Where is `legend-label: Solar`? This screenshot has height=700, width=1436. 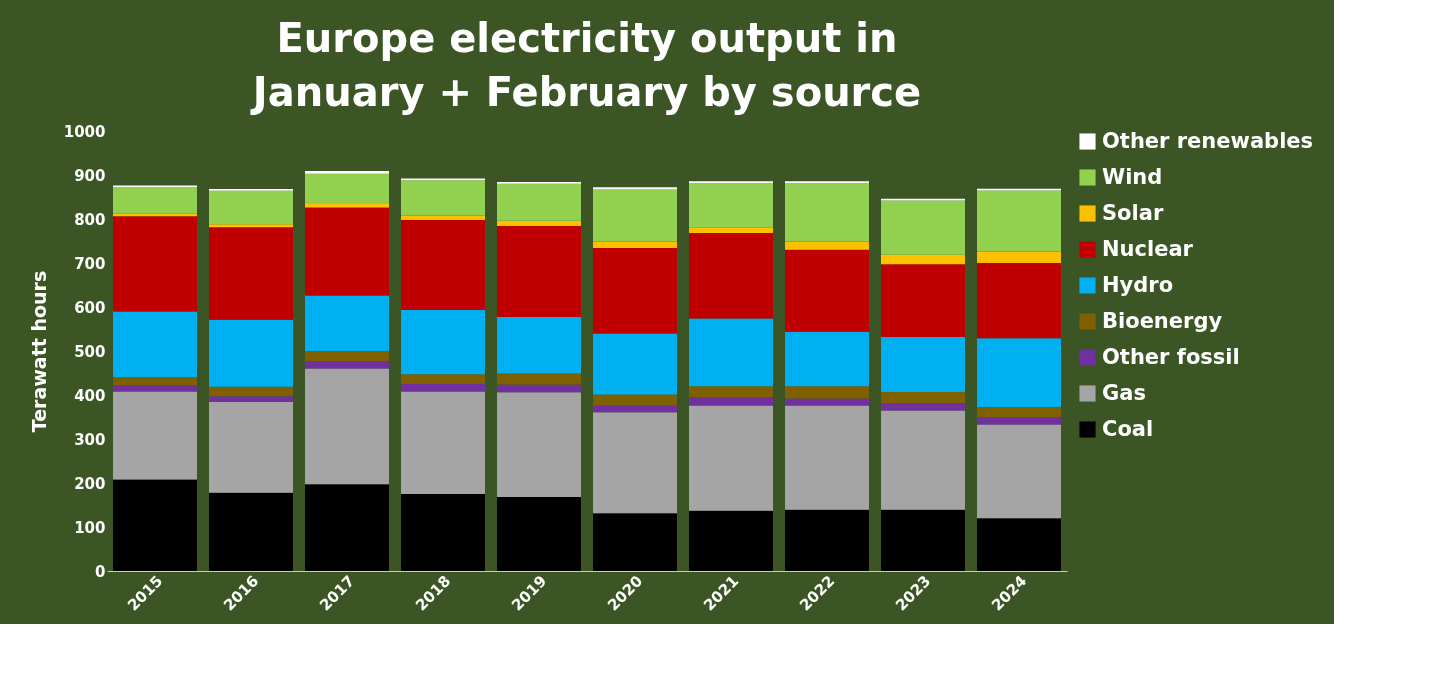
legend-label: Solar is located at coordinates (1133, 212).